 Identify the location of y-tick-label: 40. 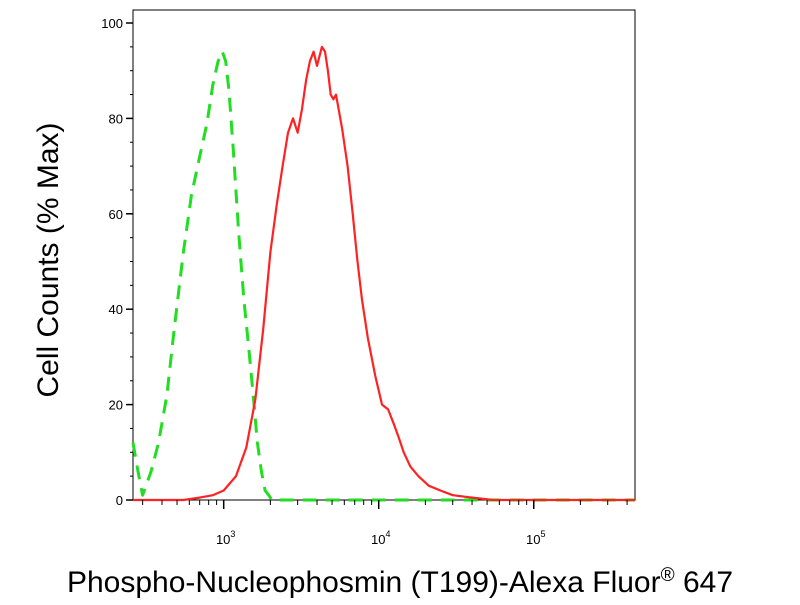
(116, 309).